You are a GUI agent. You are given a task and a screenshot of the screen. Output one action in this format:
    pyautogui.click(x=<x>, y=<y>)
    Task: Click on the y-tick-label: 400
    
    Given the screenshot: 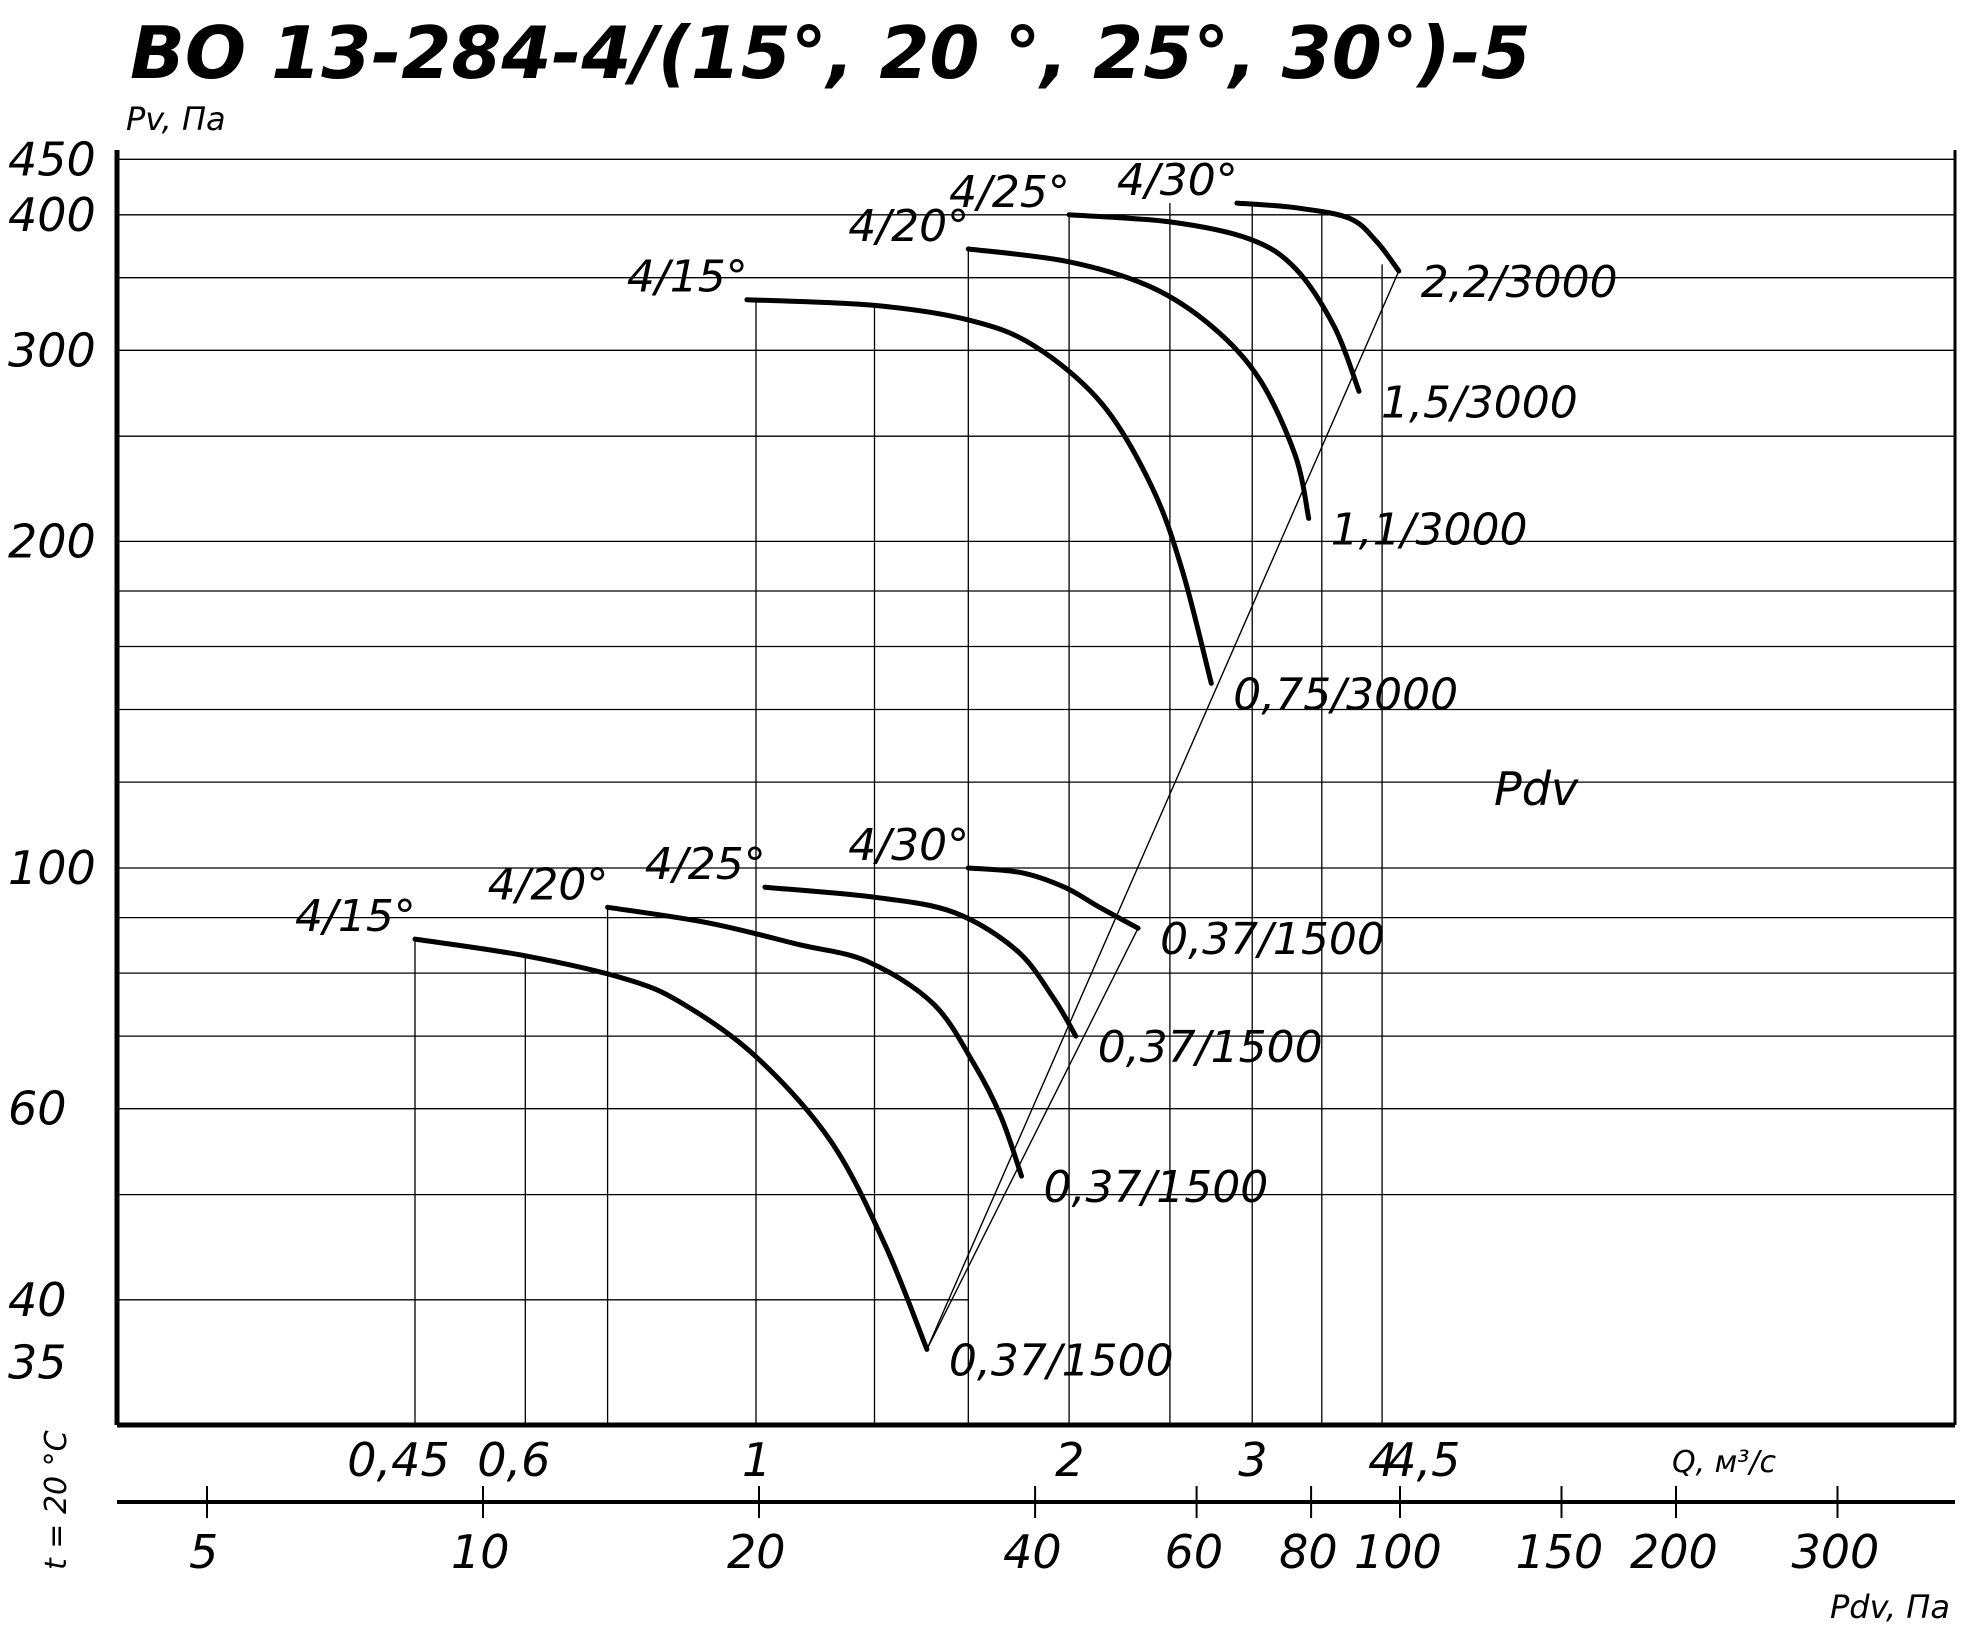 What is the action you would take?
    pyautogui.click(x=52, y=215)
    